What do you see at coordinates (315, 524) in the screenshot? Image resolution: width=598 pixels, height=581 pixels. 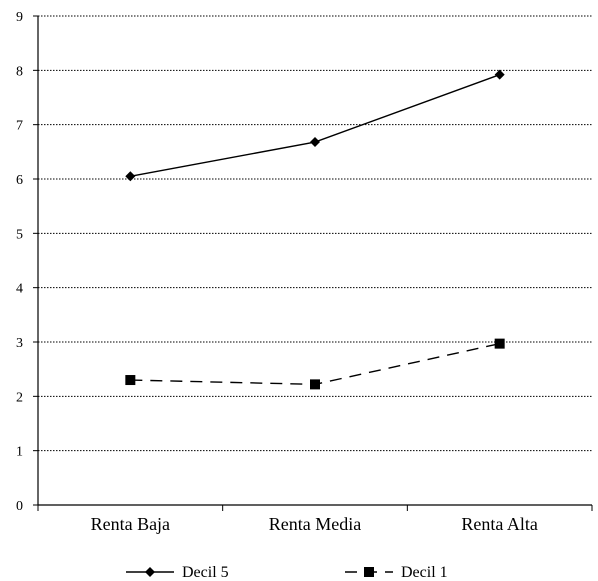 I see `x-category-label: Renta Media` at bounding box center [315, 524].